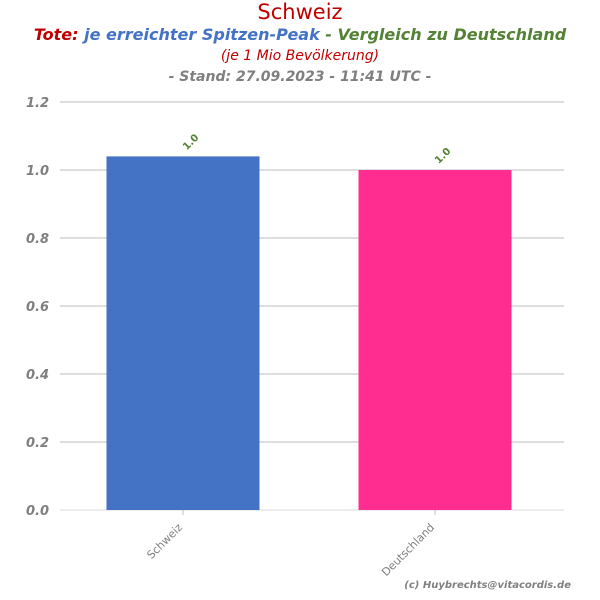  I want to click on chart-subtitle-date: - Stand: 27.09.2023 - 11:41 UTC -, so click(300, 77).